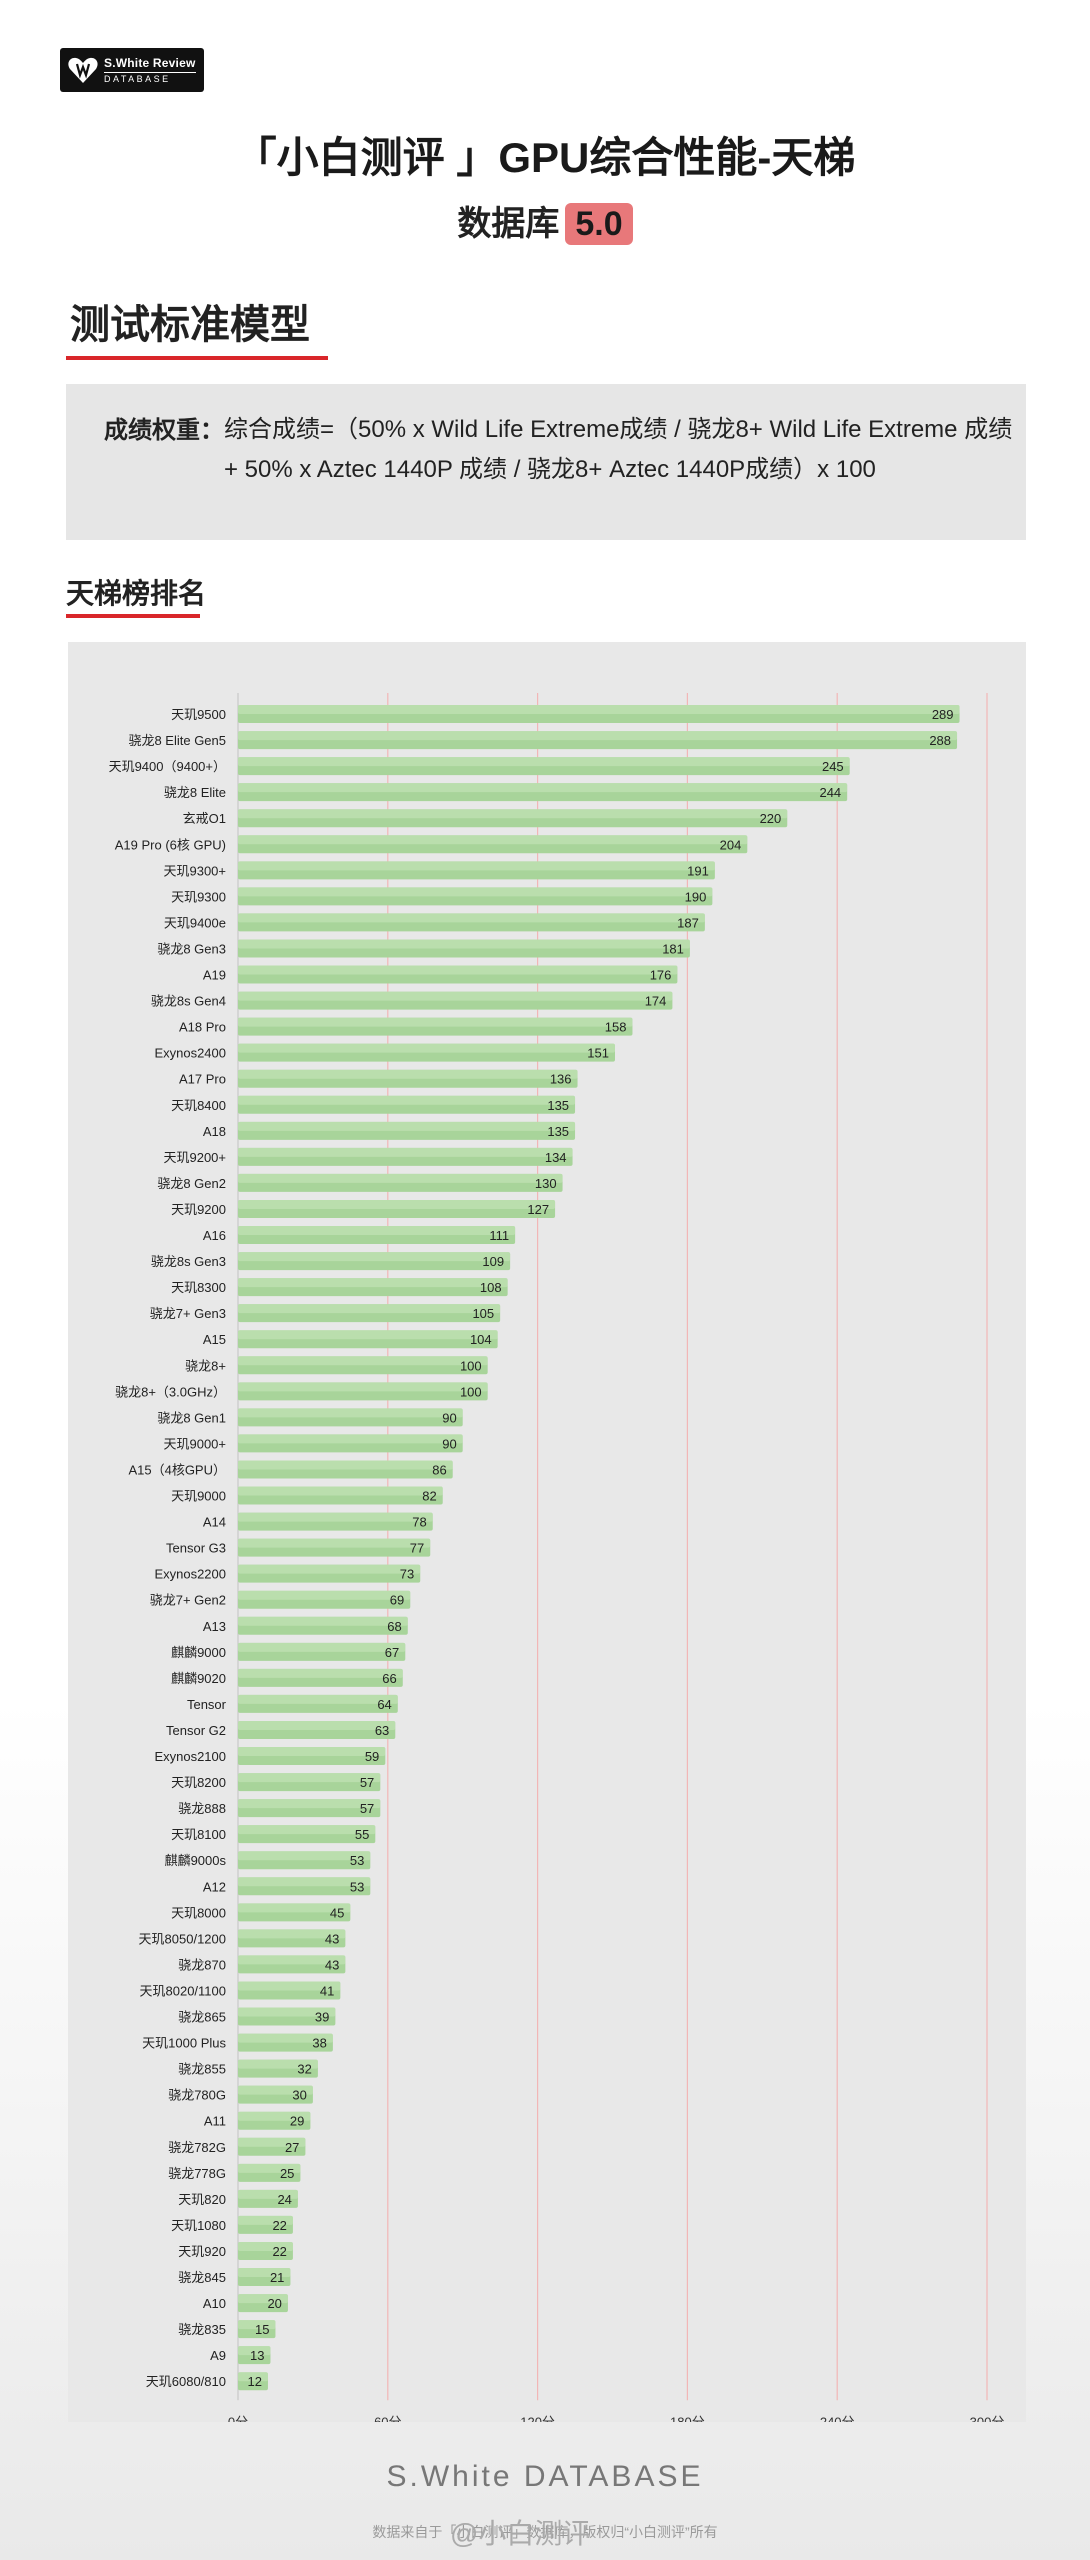  What do you see at coordinates (292, 2147) in the screenshot?
I see `data-label: 27` at bounding box center [292, 2147].